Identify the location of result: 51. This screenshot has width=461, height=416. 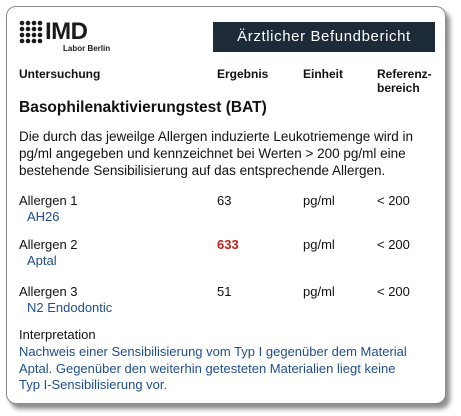
(224, 291).